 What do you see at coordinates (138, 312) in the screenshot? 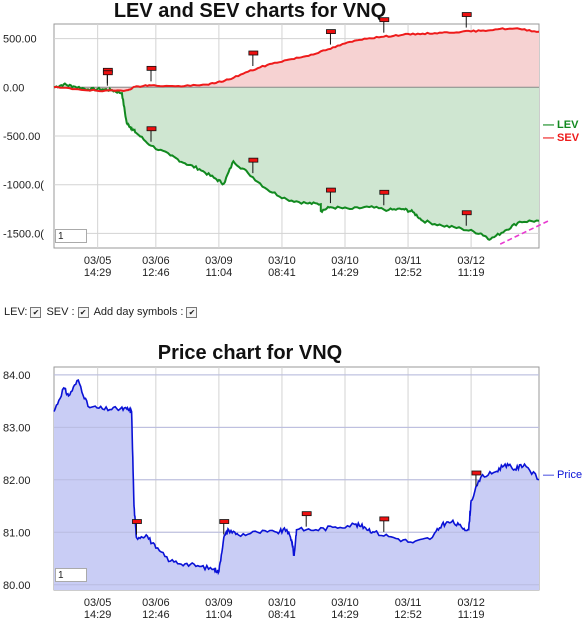
I see `day-symbols-label: Add day symbols :` at bounding box center [138, 312].